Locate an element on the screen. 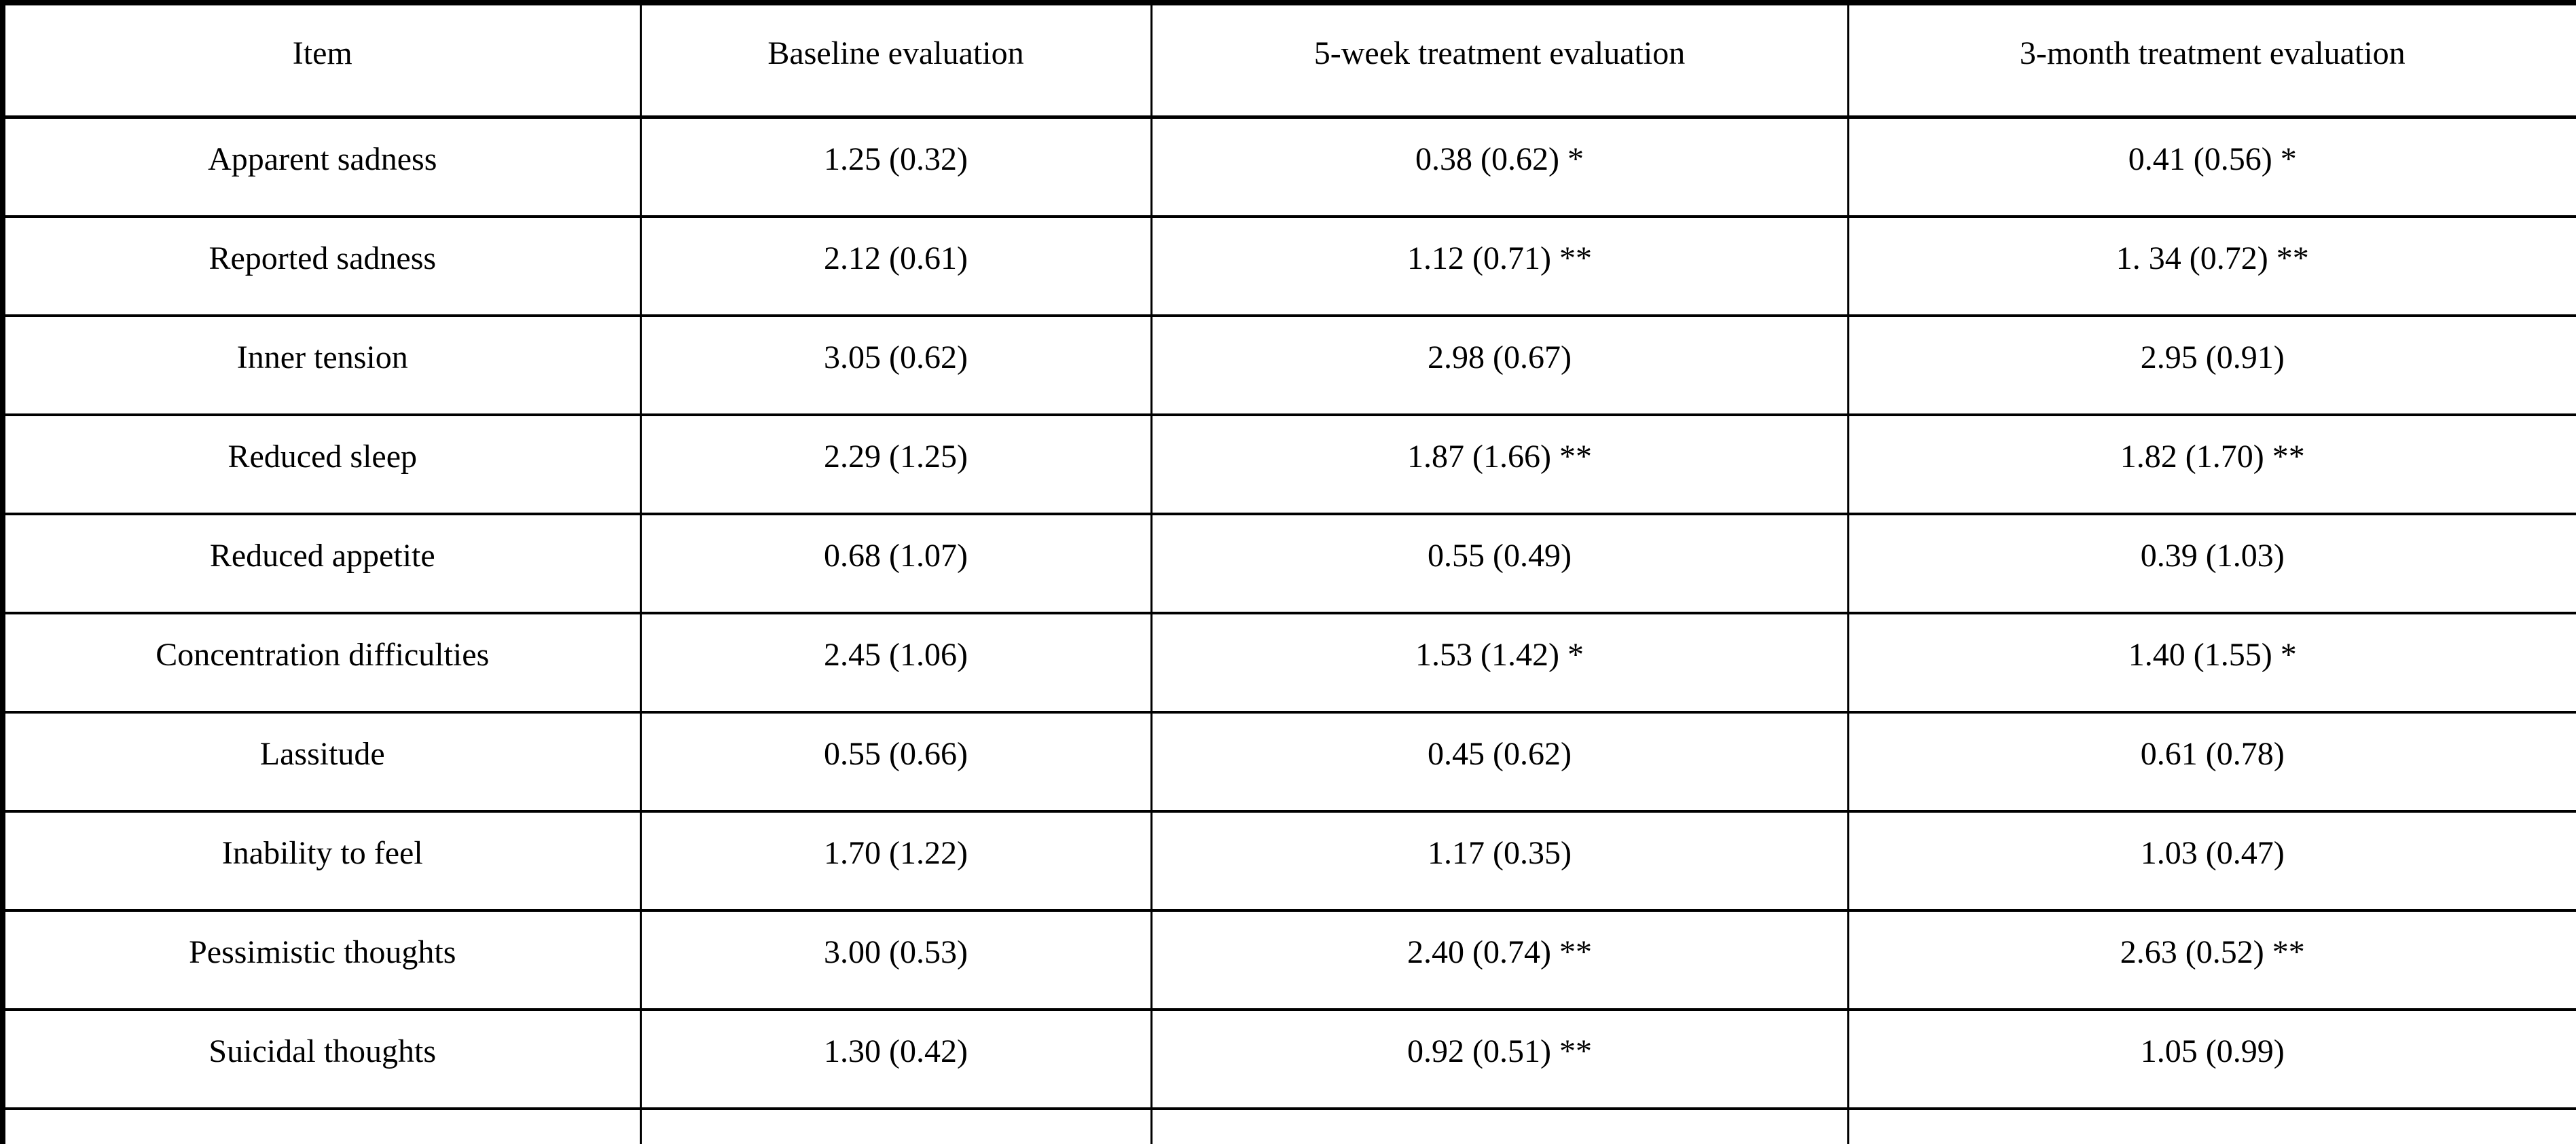 This screenshot has width=2576, height=1144. cell-baseline-evaluation: 1.25 (0.32) is located at coordinates (896, 166).